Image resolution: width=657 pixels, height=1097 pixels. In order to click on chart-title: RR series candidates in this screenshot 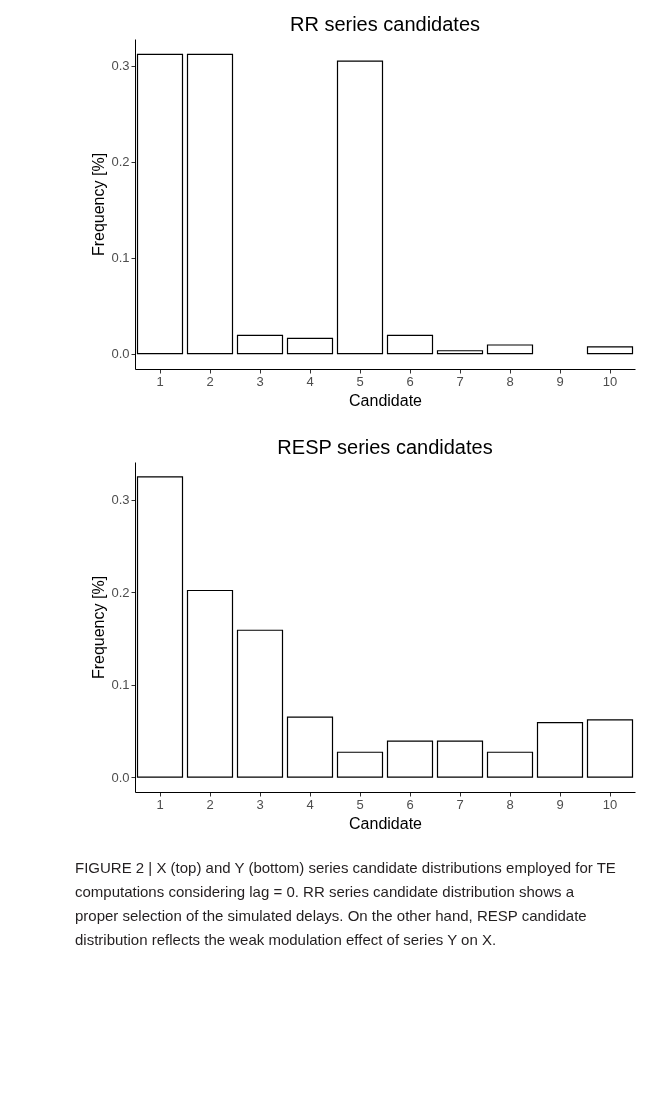, I will do `click(385, 24)`.